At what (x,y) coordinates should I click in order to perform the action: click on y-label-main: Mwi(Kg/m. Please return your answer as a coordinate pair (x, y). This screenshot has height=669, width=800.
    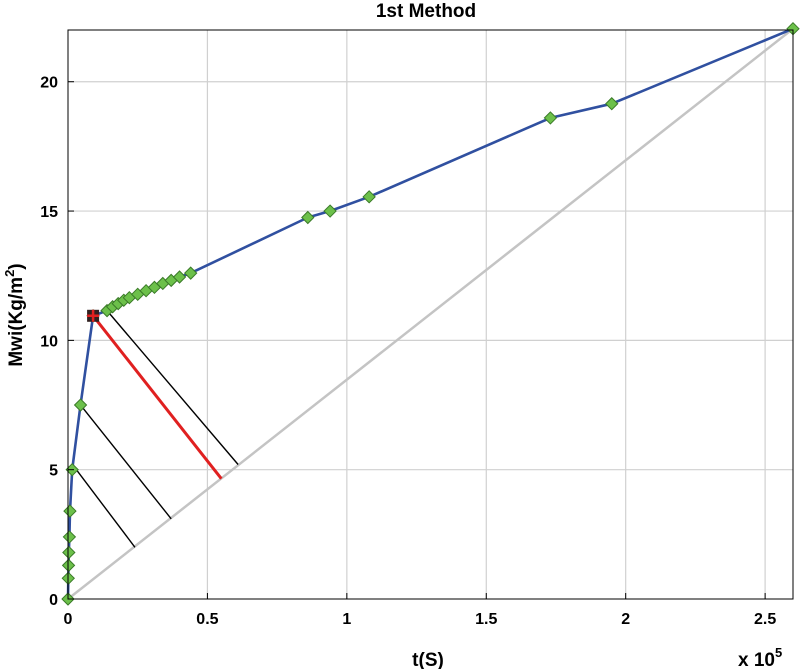
    Looking at the image, I should click on (16, 322).